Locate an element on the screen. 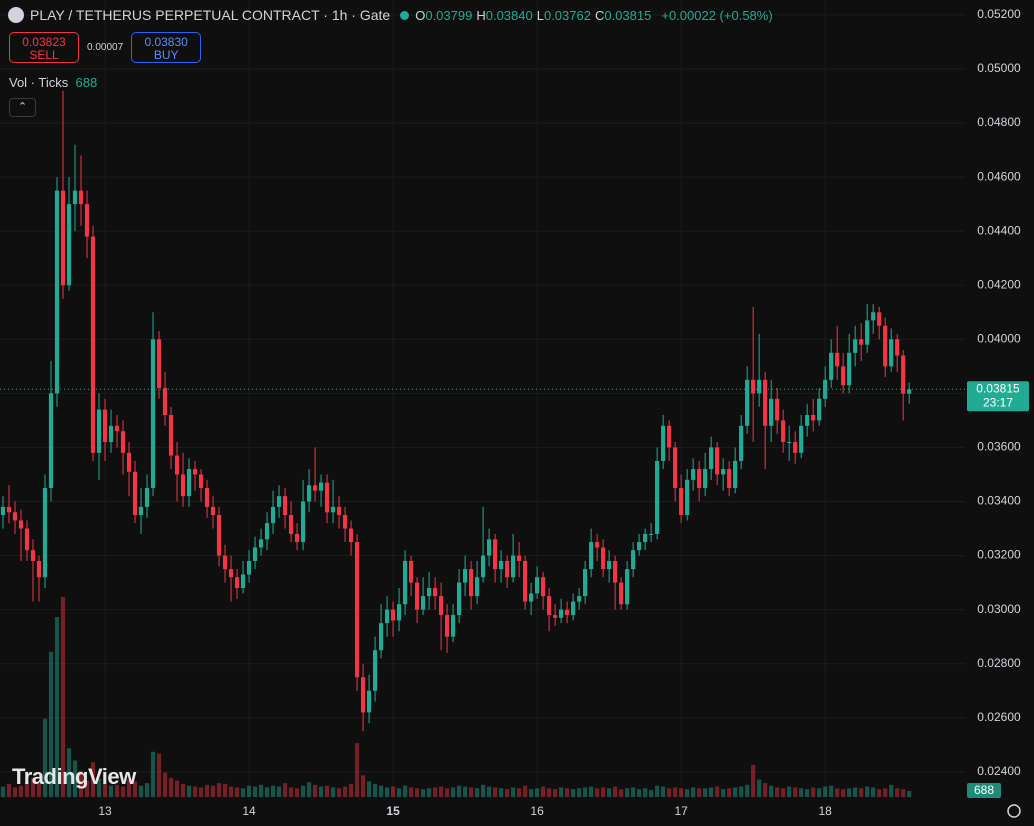 Image resolution: width=1034 pixels, height=826 pixels. volume-badge is located at coordinates (984, 790).